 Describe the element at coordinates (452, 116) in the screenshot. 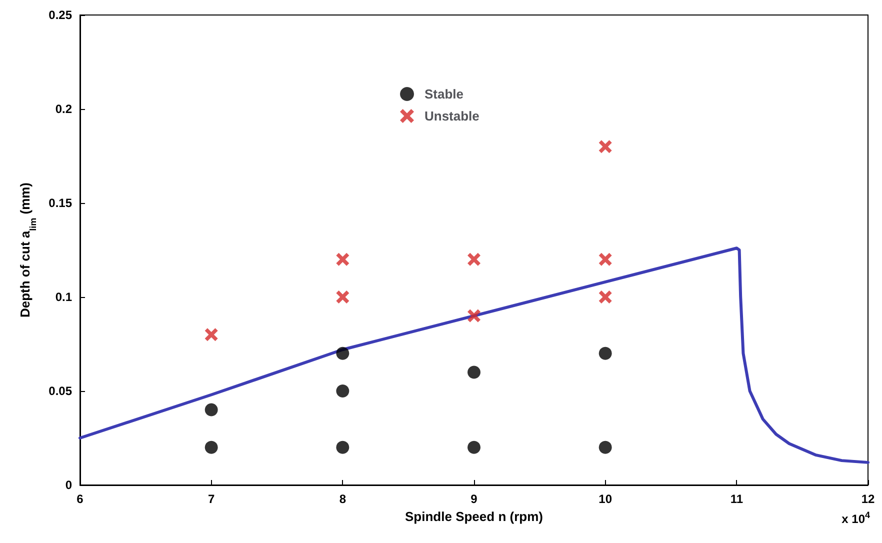

I see `legend-label: Unstable` at that location.